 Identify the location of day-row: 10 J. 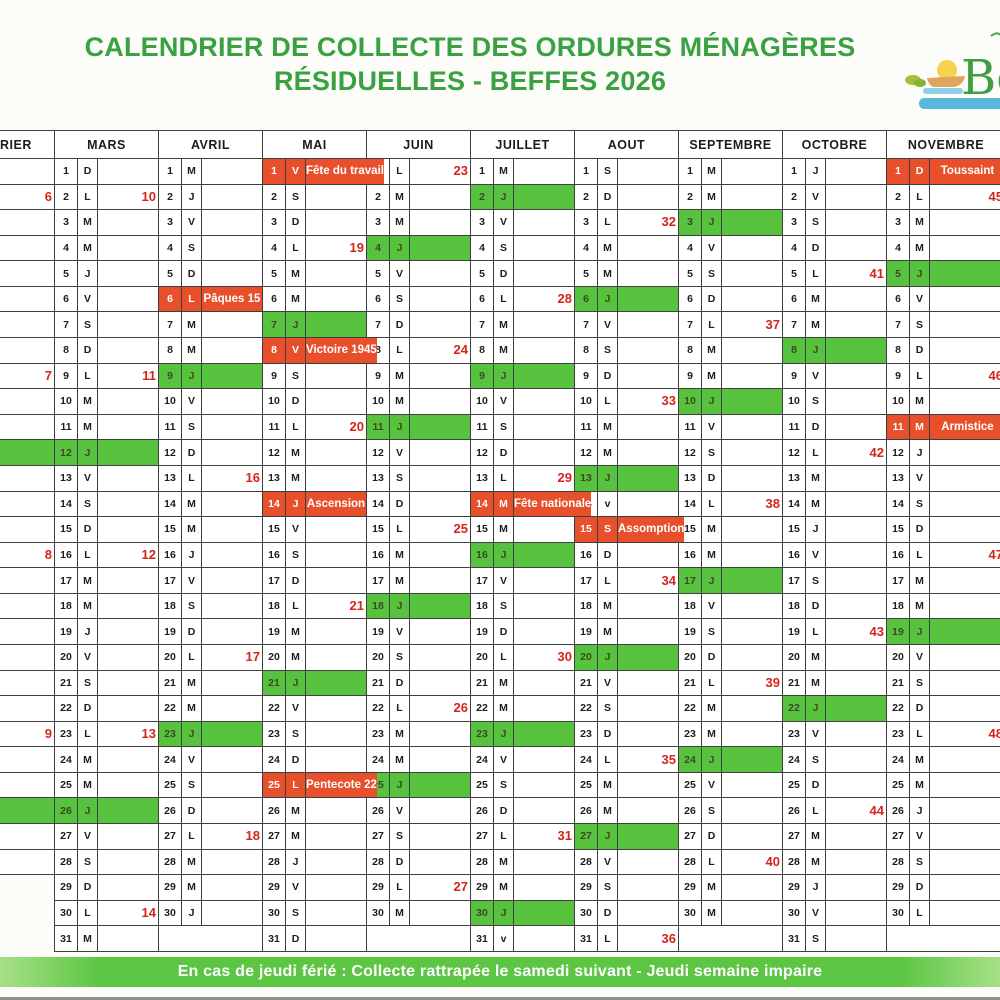
(730, 402).